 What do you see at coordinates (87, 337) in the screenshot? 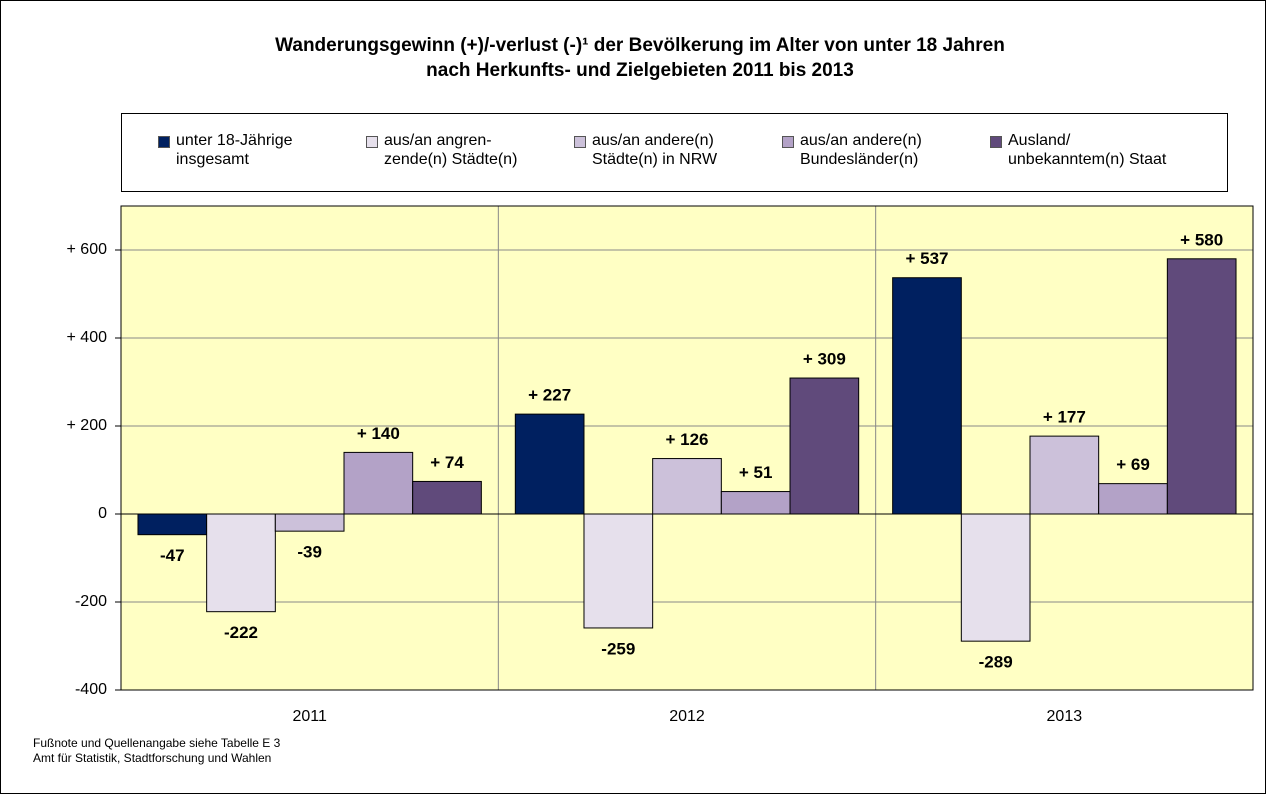
I see `y-tick-label: + 400` at bounding box center [87, 337].